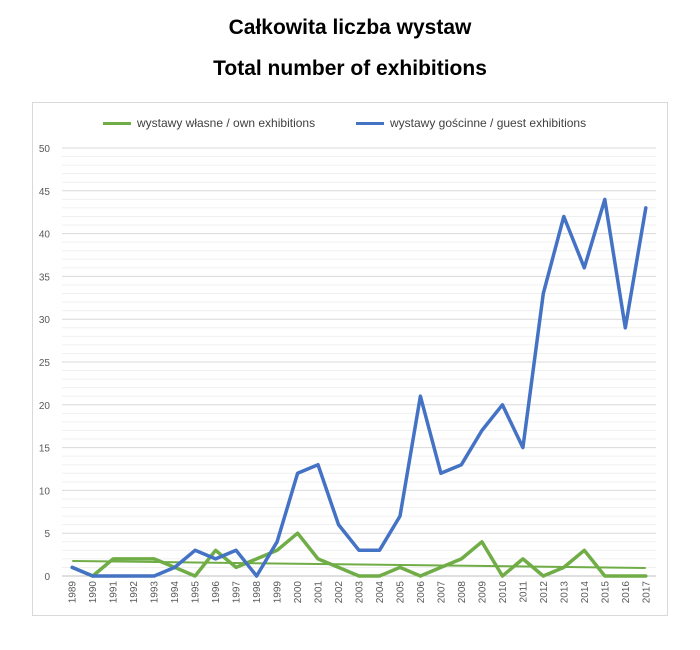  What do you see at coordinates (45, 235) in the screenshot?
I see `y-tick-label: 40` at bounding box center [45, 235].